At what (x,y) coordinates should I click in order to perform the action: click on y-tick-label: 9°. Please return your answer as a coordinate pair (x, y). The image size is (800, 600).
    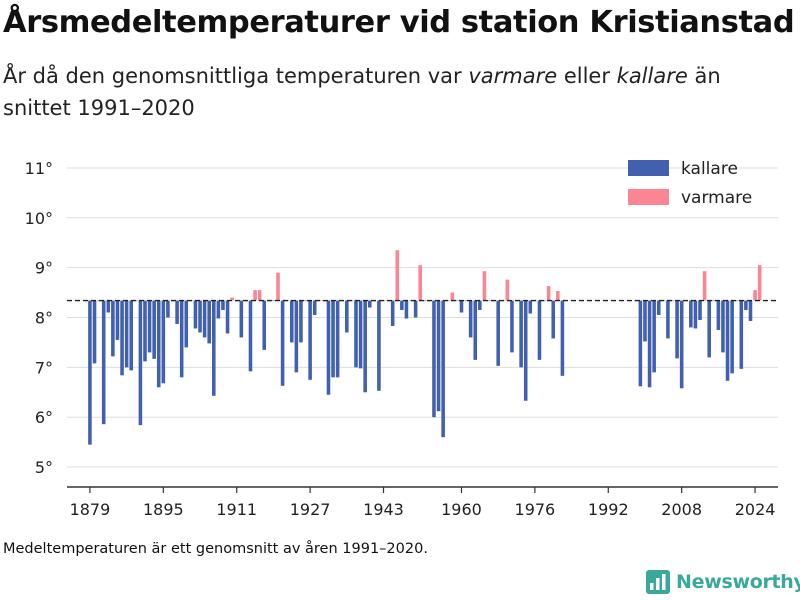
    Looking at the image, I should click on (44, 268).